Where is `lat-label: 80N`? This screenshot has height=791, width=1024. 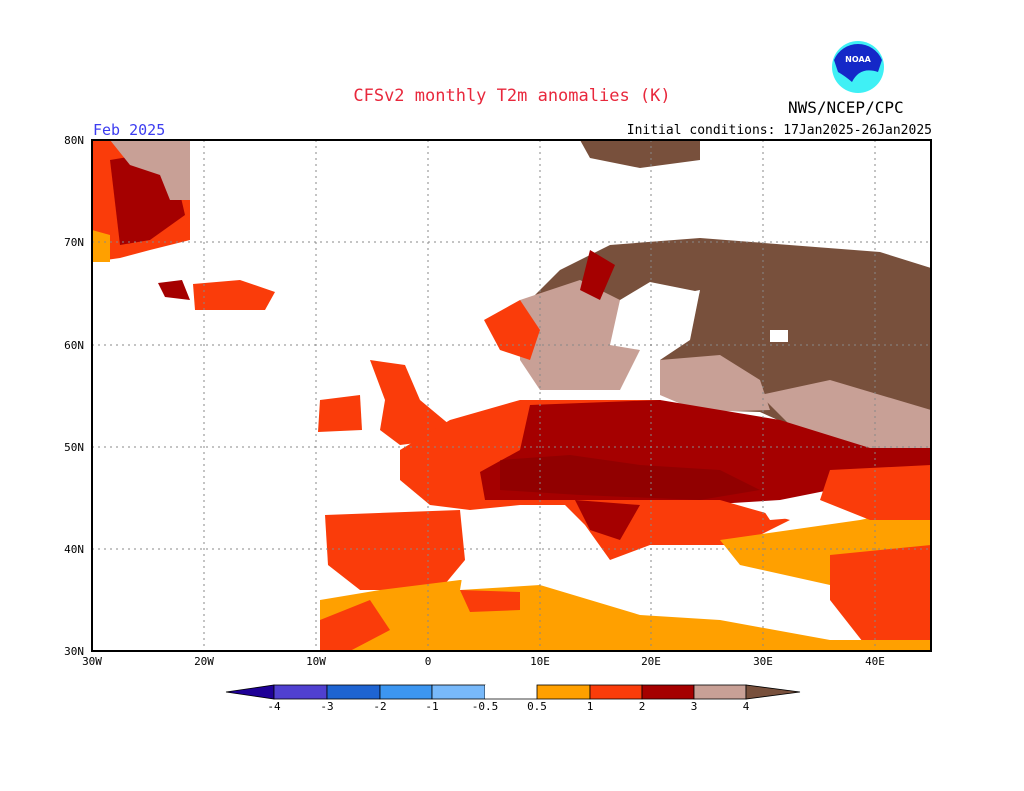 lat-label: 80N is located at coordinates (74, 140).